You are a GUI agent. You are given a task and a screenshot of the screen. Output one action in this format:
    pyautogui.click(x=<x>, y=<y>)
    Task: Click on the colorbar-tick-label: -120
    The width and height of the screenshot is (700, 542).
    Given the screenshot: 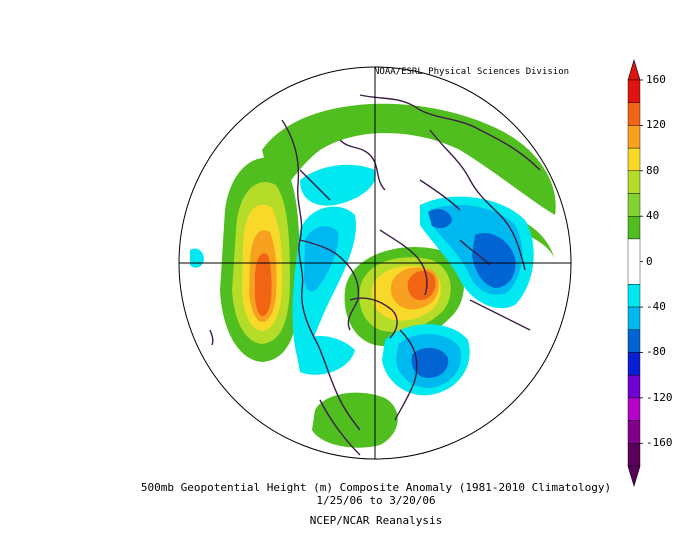 What is the action you would take?
    pyautogui.click(x=659, y=397)
    